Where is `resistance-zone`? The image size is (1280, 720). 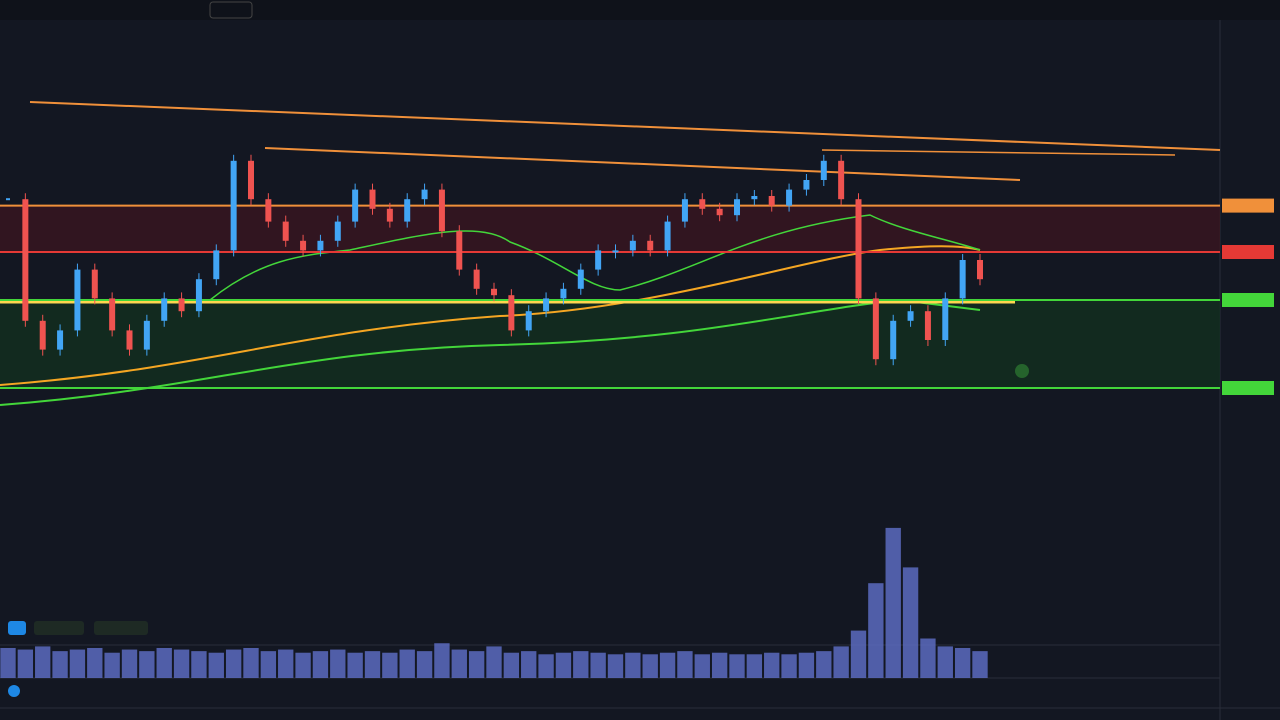
resistance-zone is located at coordinates (610, 229).